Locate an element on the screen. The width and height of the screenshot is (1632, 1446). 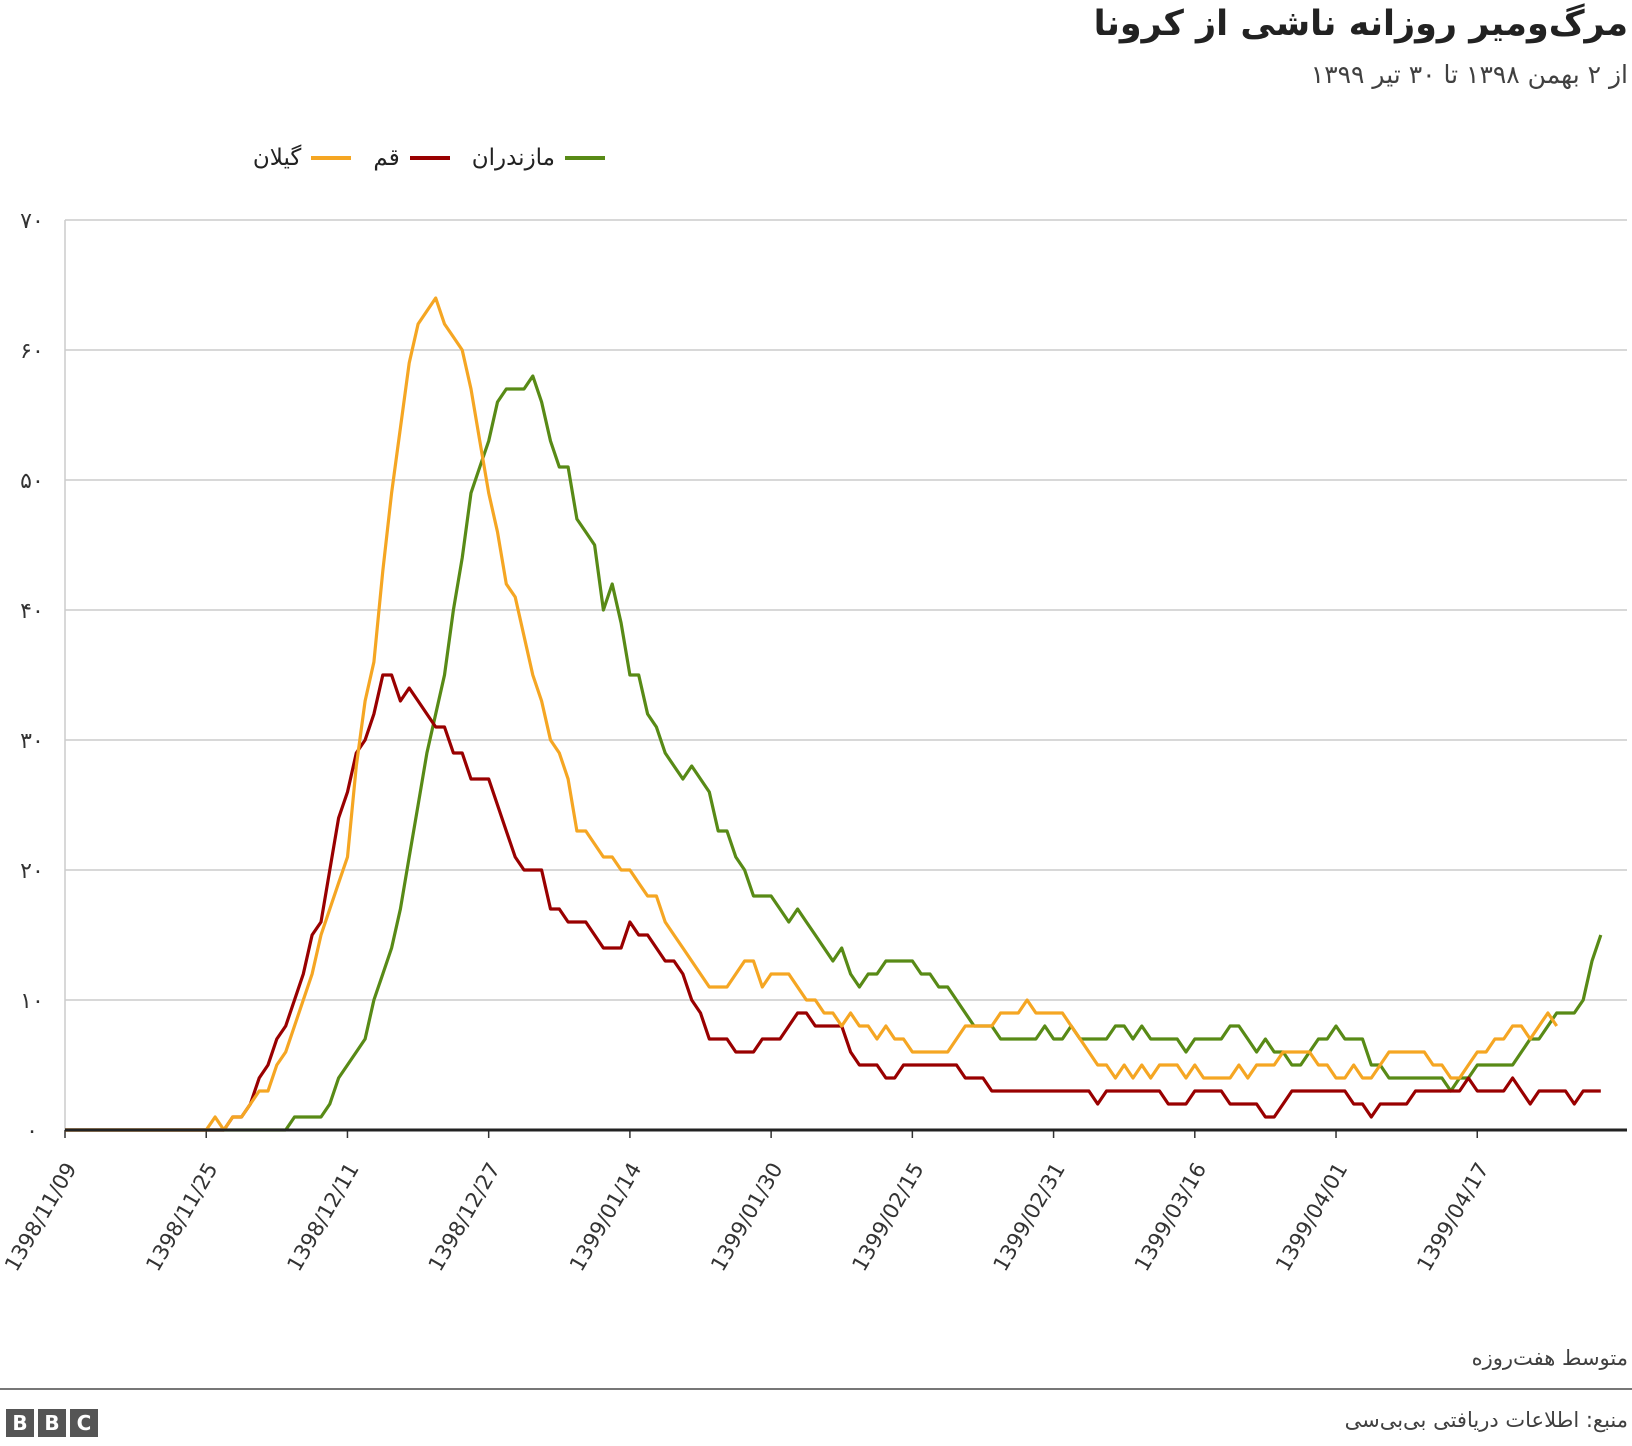
x-tick-label: 1398/11/25 is located at coordinates (181, 1217).